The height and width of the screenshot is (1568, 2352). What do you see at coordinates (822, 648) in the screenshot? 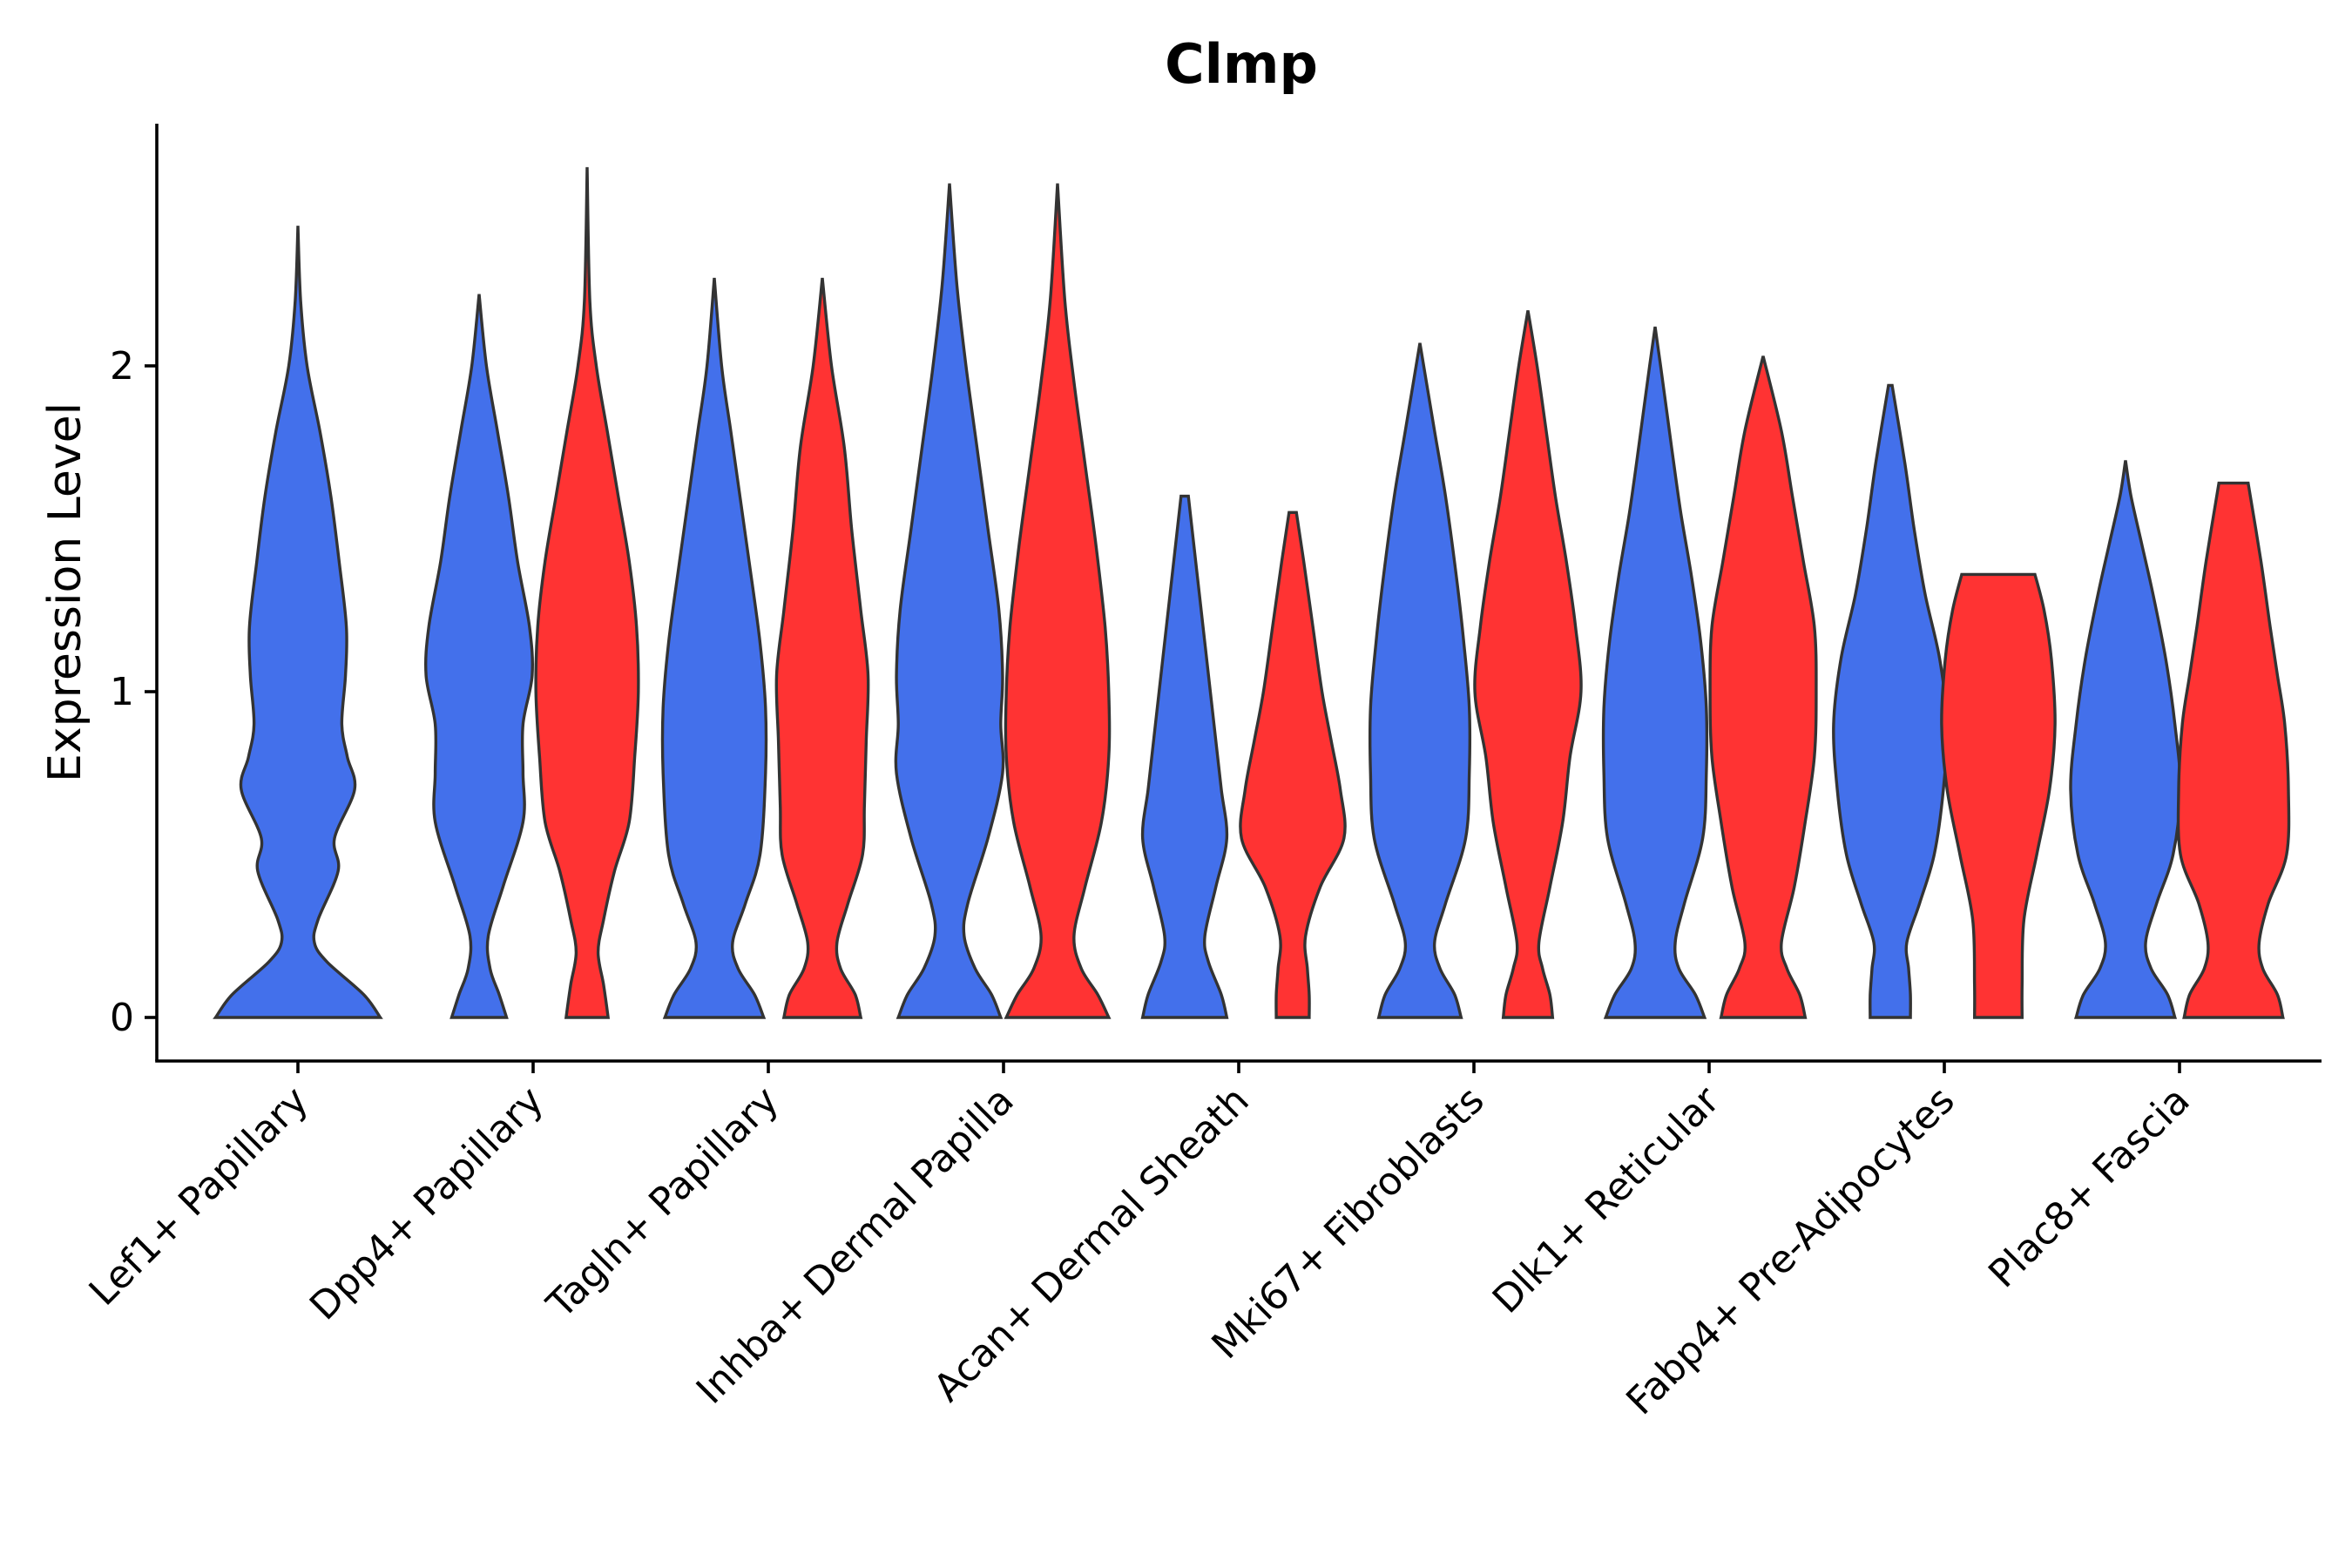
I see `violin-tagln-papillary-red` at bounding box center [822, 648].